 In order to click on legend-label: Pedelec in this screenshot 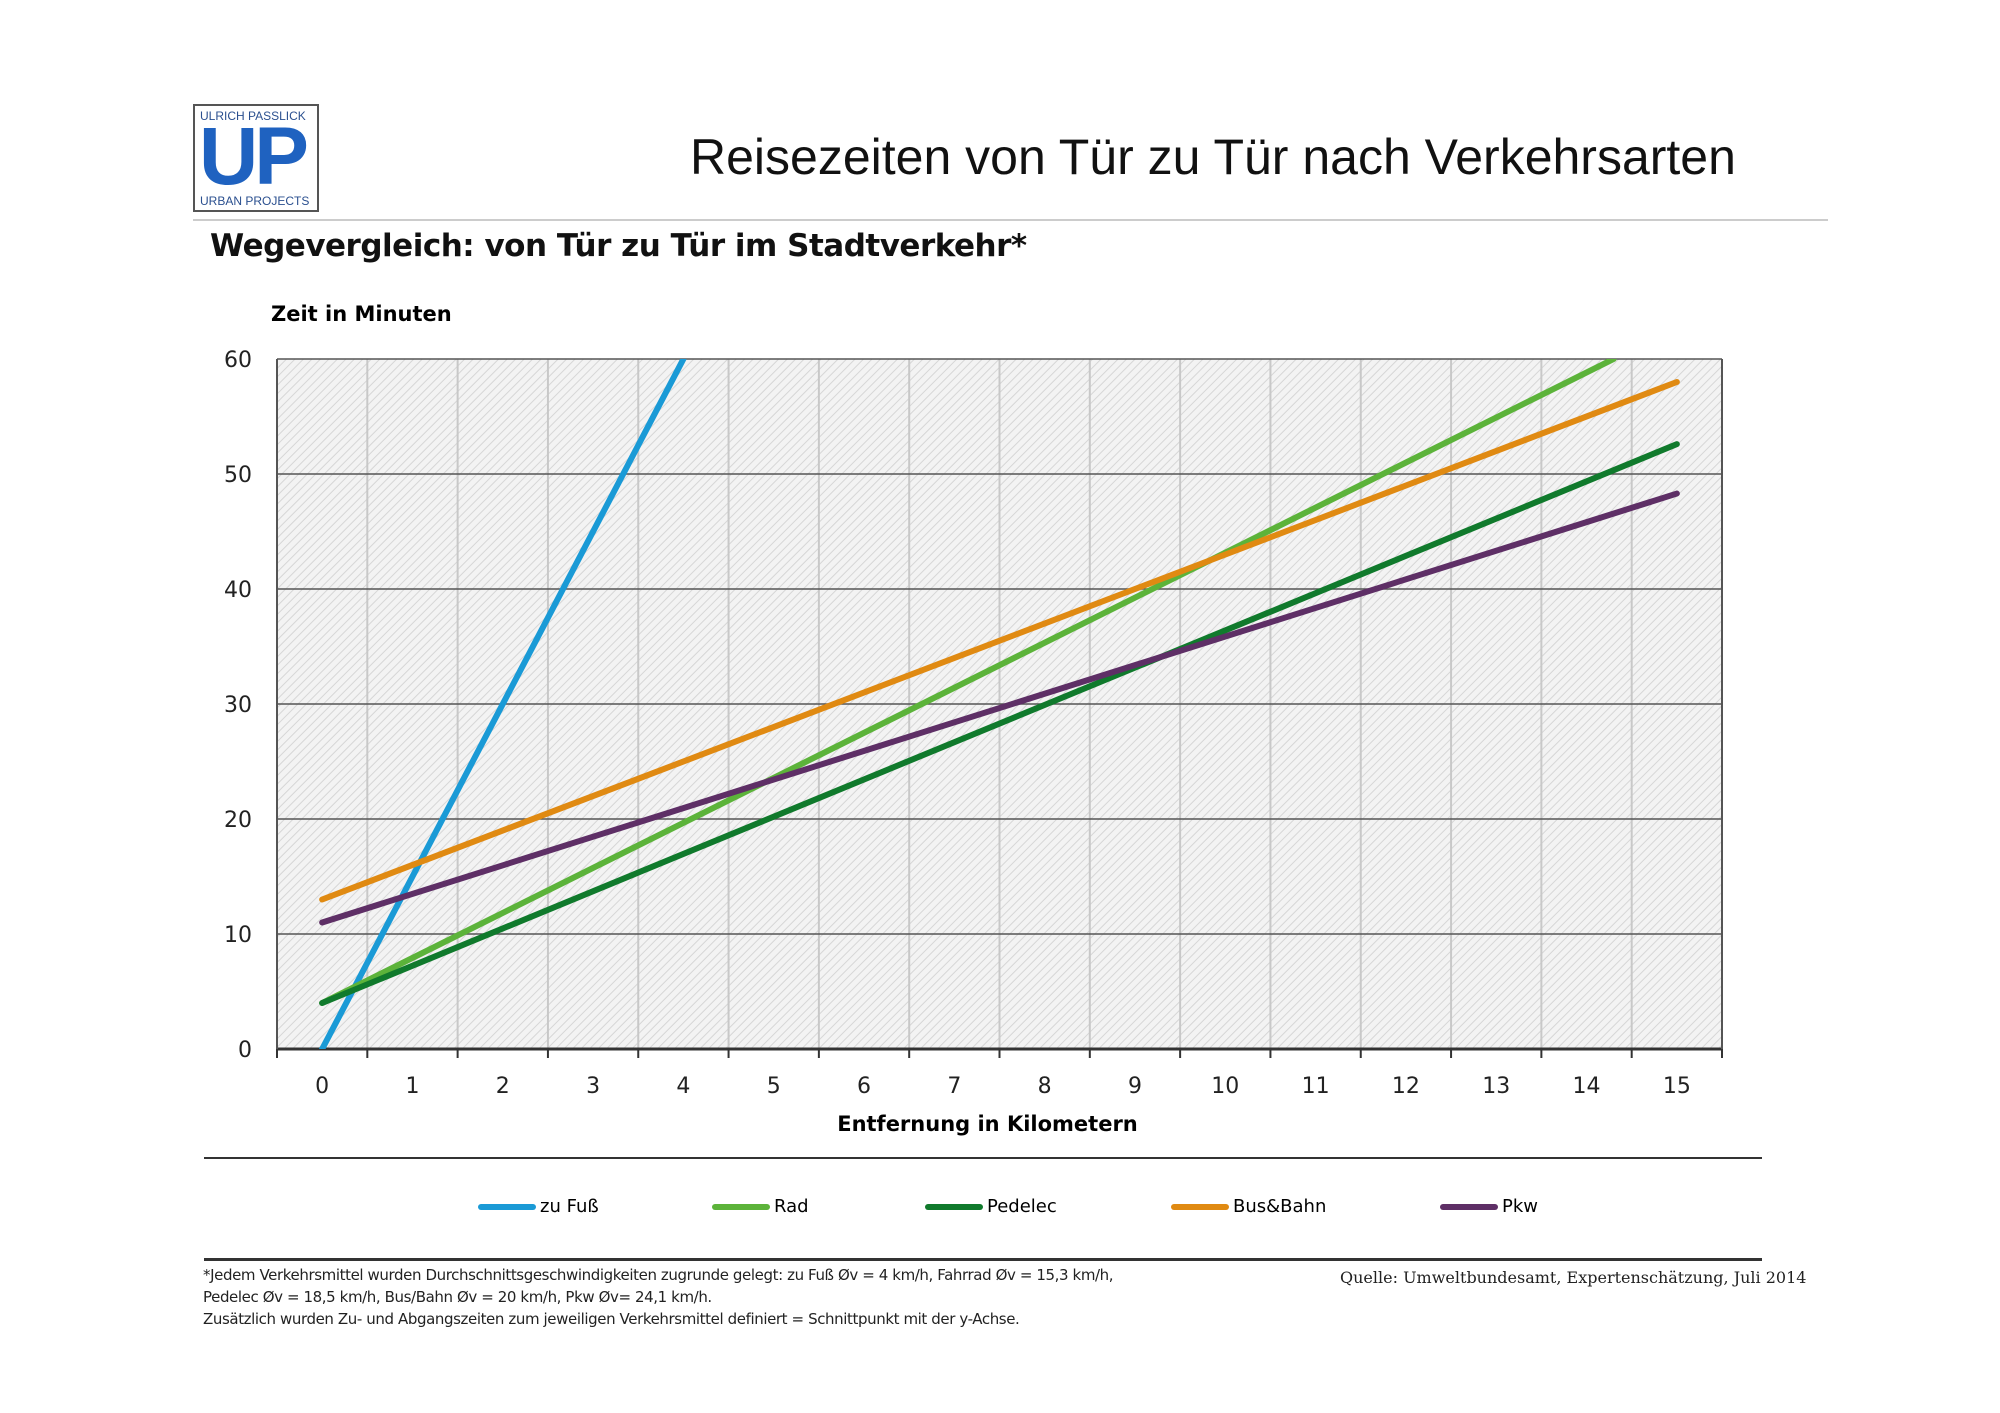, I will do `click(1022, 1206)`.